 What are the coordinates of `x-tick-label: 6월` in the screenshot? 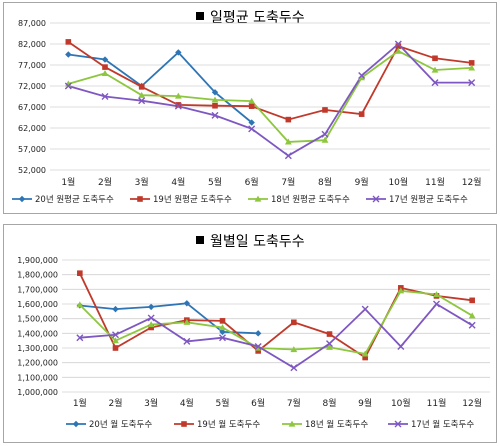 It's located at (252, 182).